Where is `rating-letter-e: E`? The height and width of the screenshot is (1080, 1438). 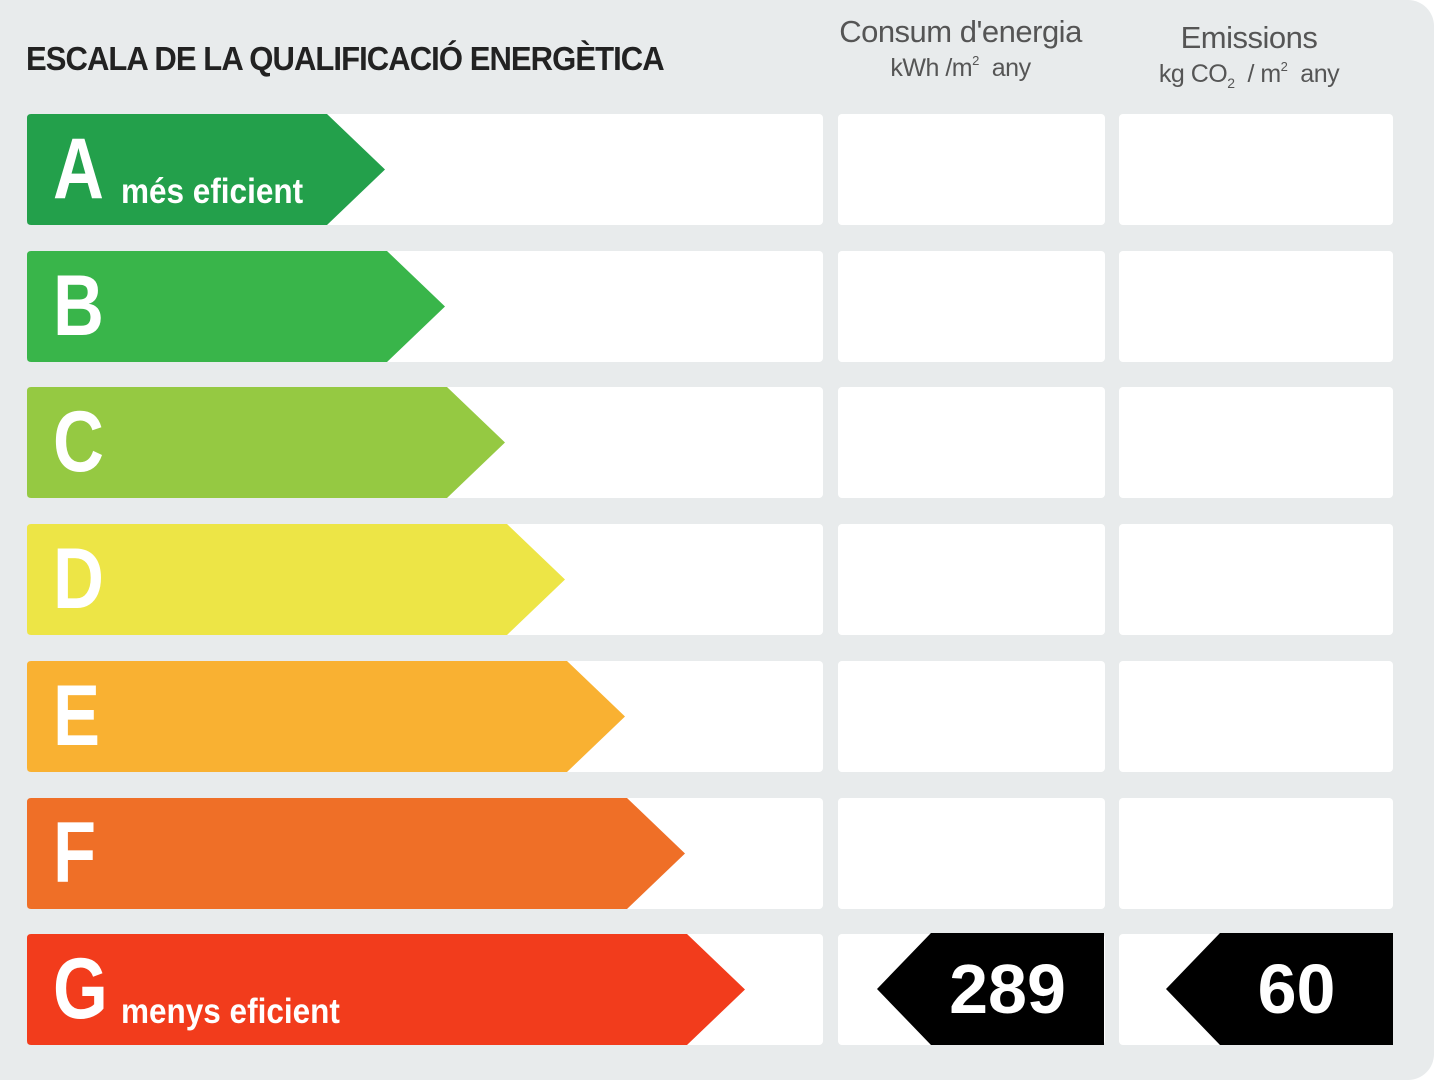
rating-letter-e: E is located at coordinates (77, 716).